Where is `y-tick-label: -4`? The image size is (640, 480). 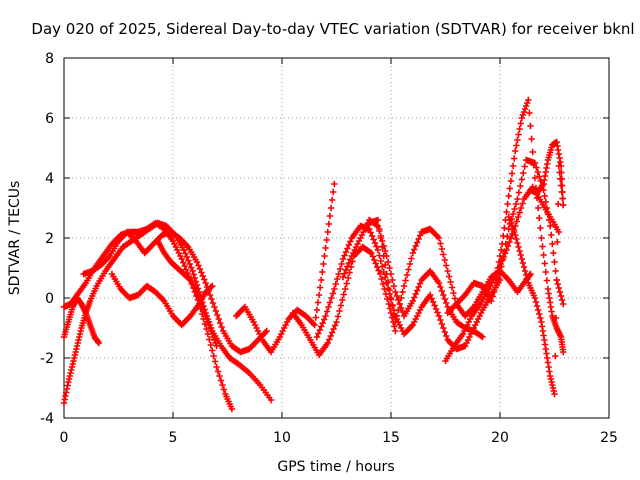 y-tick-label: -4 is located at coordinates (47, 419).